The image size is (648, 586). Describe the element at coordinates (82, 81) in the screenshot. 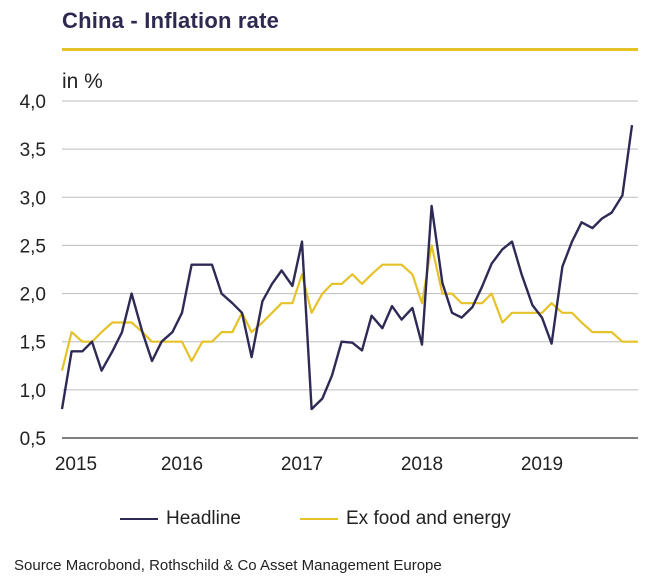

I see `y-axis-unit-label: in %` at that location.